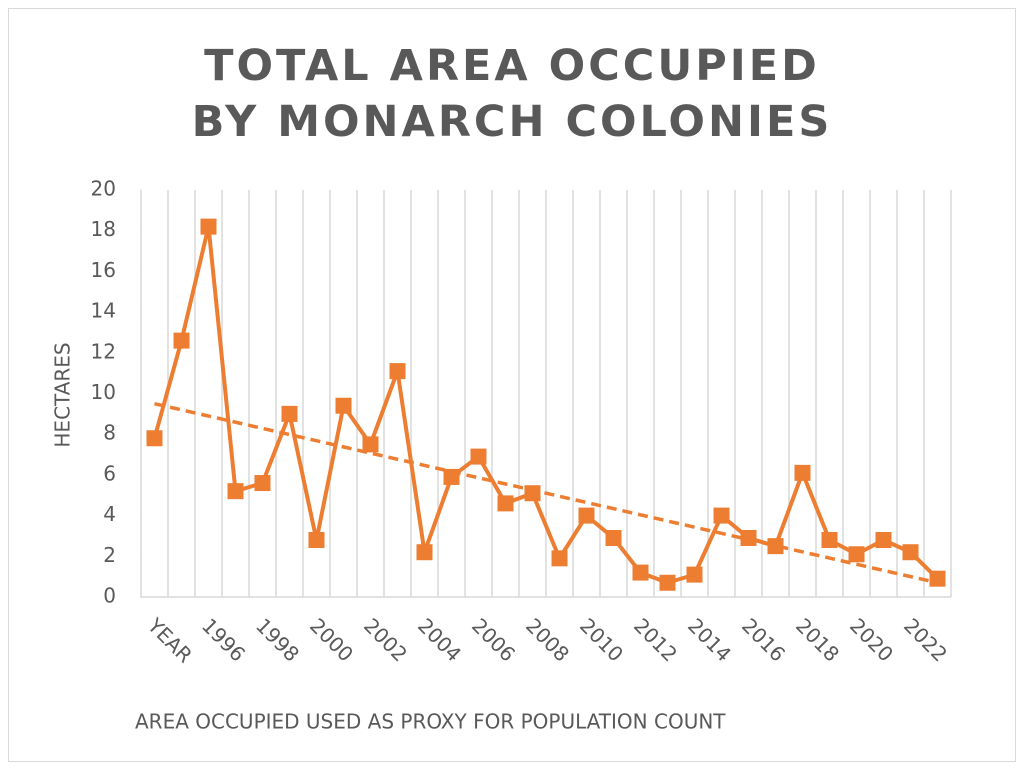  Describe the element at coordinates (103, 311) in the screenshot. I see `y-tick-label: 14` at that location.